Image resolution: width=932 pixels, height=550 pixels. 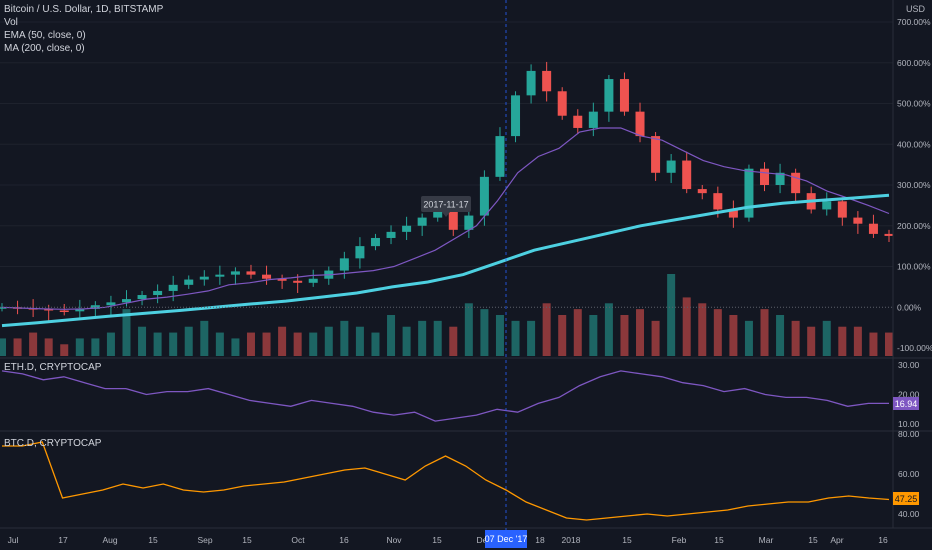 I want to click on ma-label: MA (200, close, 0), so click(x=44, y=48).